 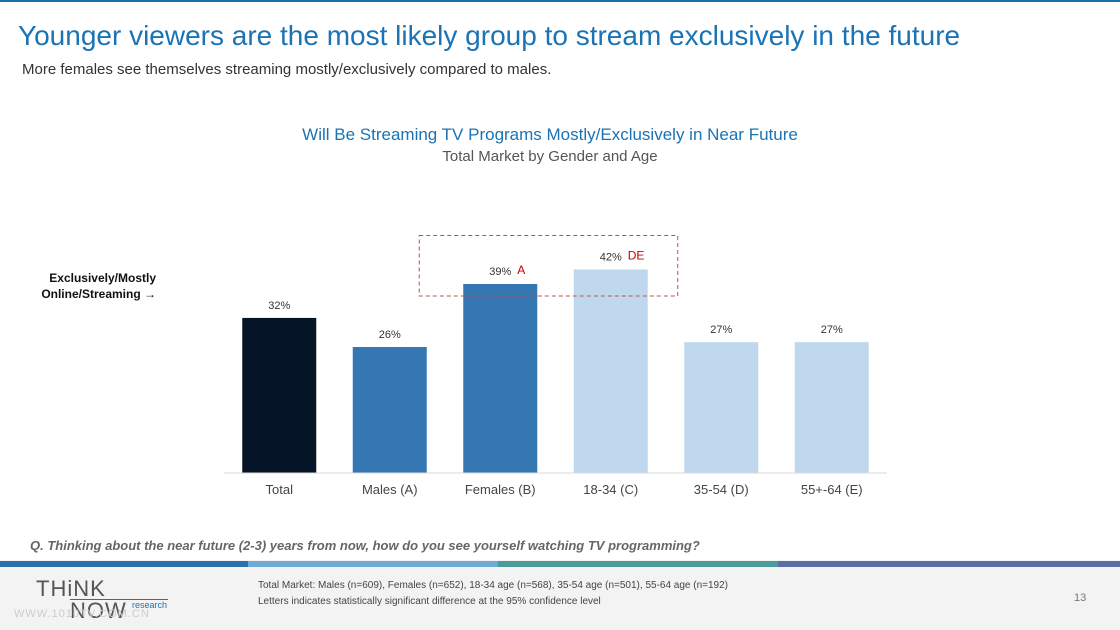 What do you see at coordinates (280, 489) in the screenshot?
I see `category-label-1: Total` at bounding box center [280, 489].